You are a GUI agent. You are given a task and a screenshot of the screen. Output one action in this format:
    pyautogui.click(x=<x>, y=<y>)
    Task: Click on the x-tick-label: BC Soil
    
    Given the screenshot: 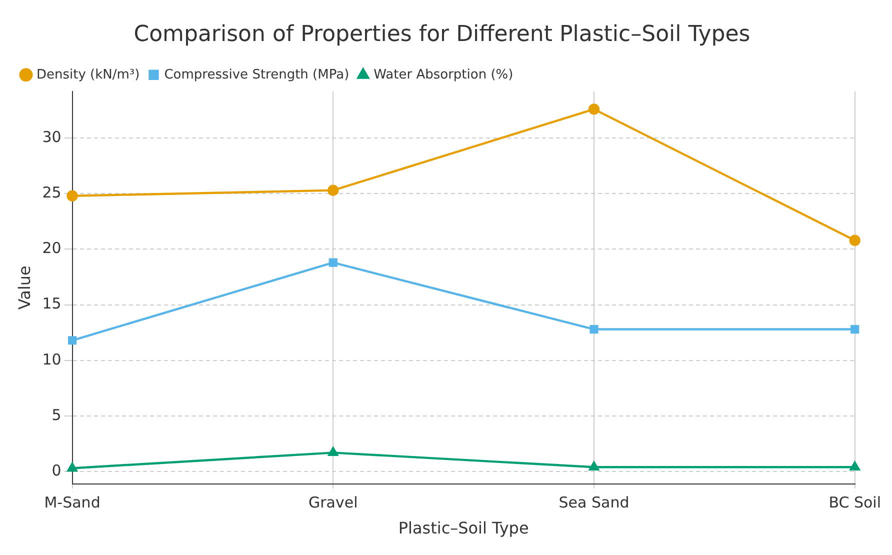 What is the action you would take?
    pyautogui.click(x=855, y=503)
    